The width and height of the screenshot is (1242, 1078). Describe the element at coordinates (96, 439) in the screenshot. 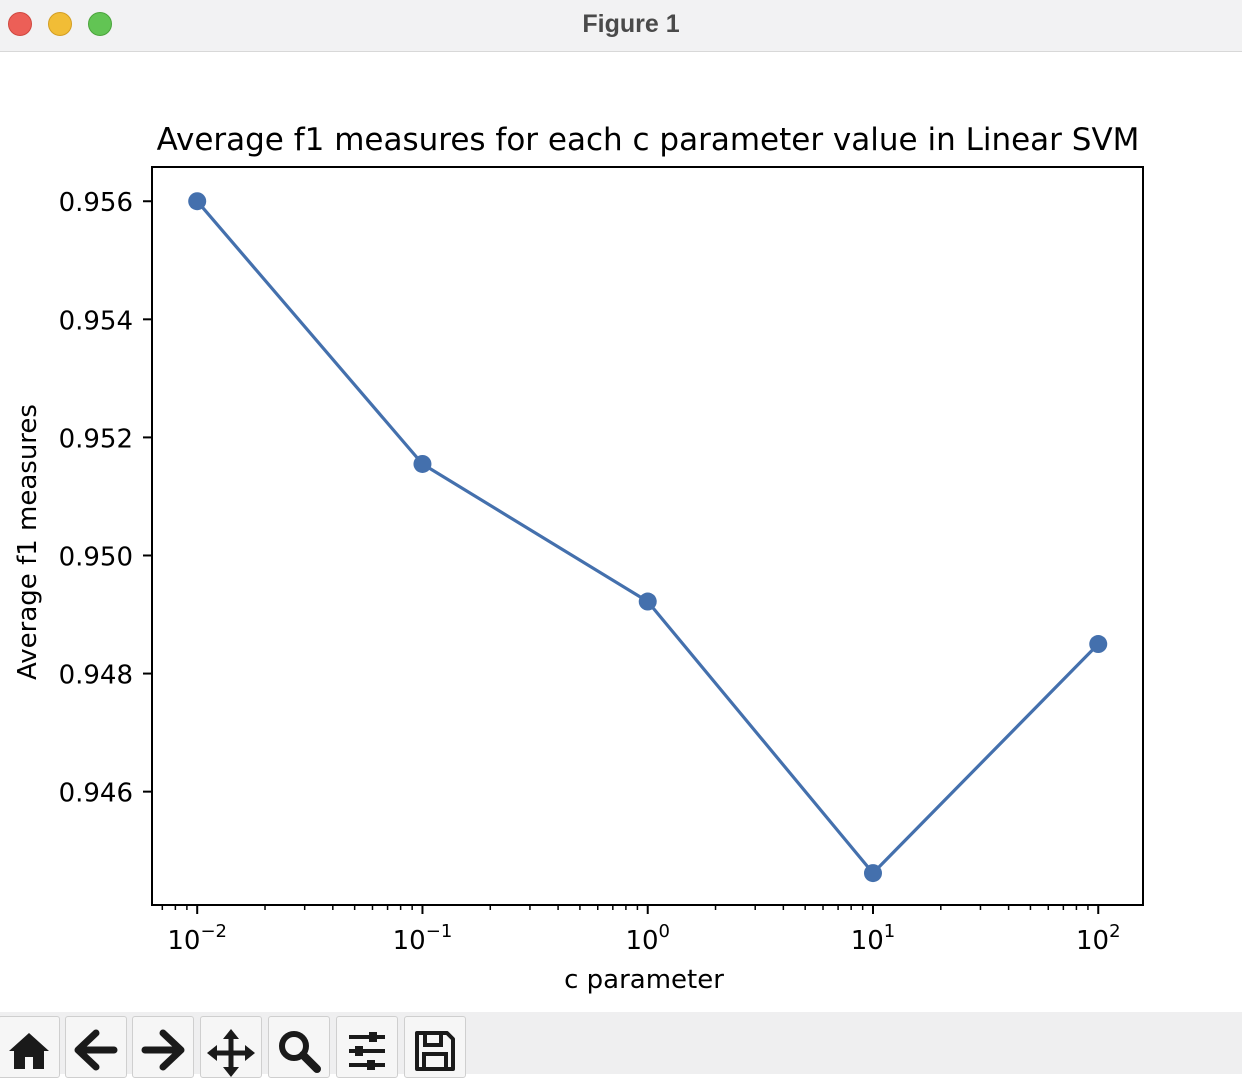

I see `y-tick-label: 0.952` at that location.